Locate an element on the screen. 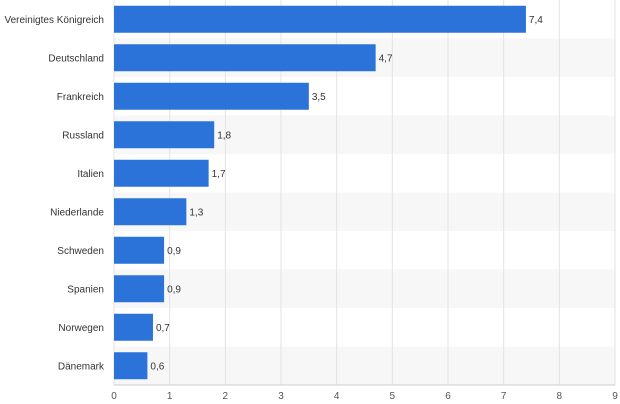 This screenshot has height=404, width=620. x-tick-label: 0 is located at coordinates (114, 396).